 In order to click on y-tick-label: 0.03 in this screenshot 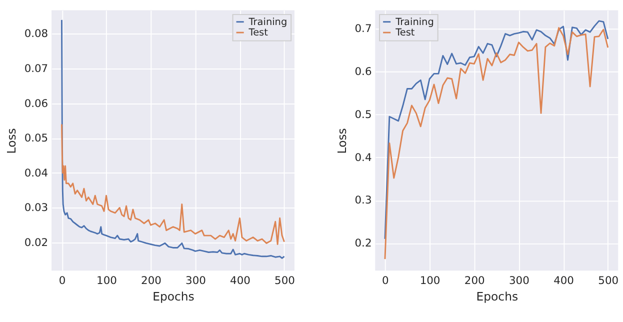, I will do `click(36, 207)`.